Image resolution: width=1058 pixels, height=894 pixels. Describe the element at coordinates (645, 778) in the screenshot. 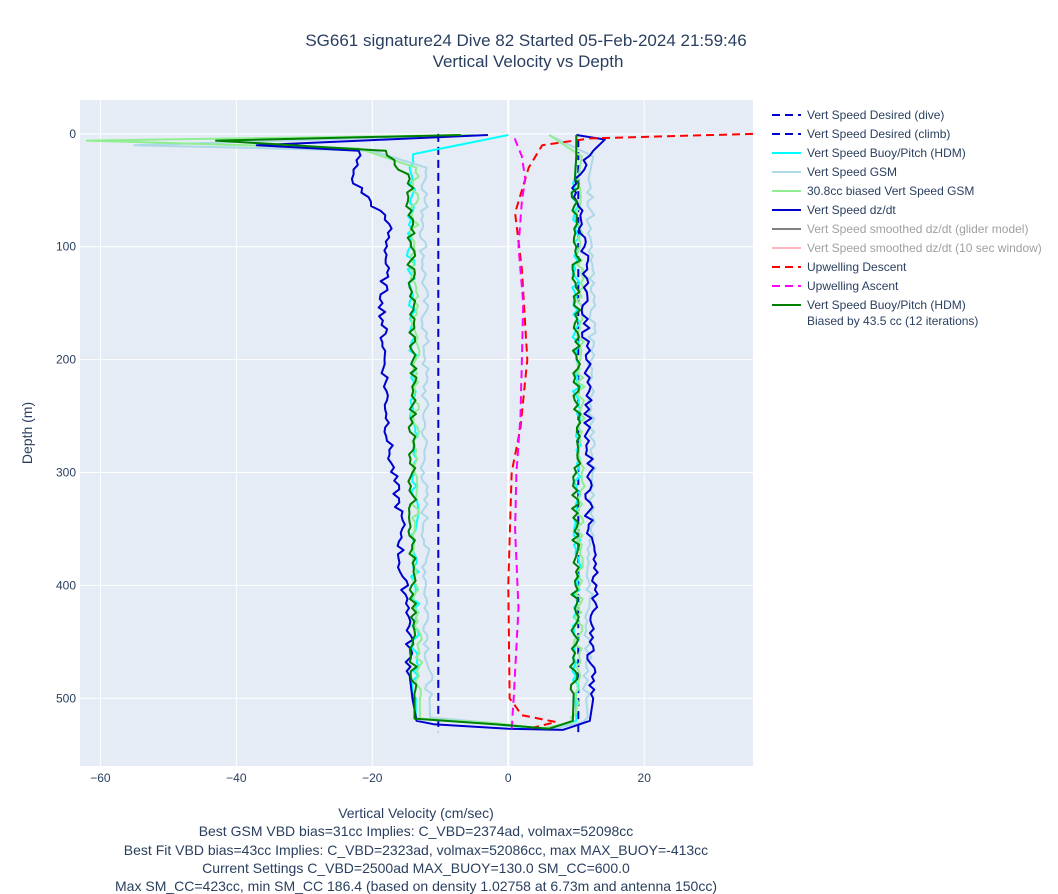

I see `x-tick-label: 20` at that location.